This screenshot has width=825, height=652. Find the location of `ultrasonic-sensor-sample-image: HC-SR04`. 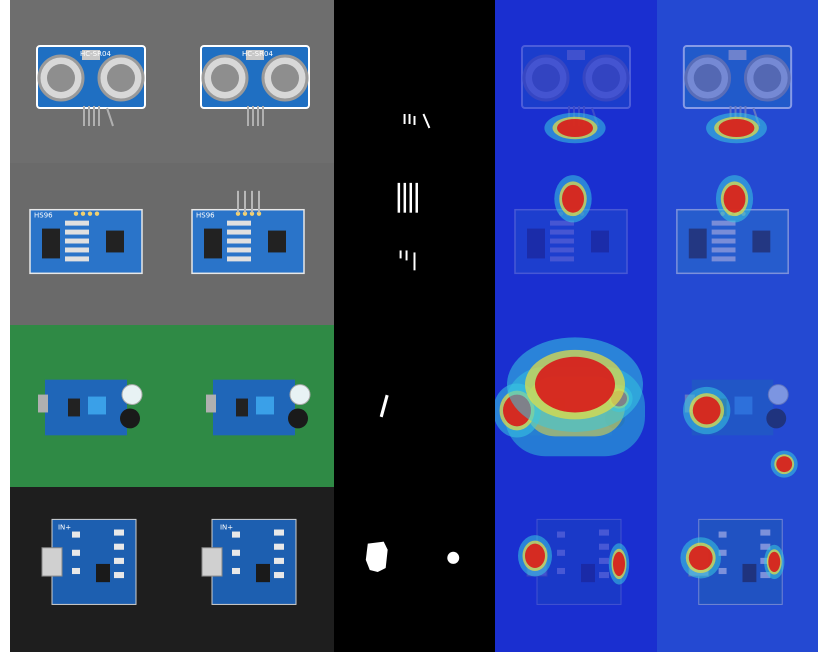

ultrasonic-sensor-sample-image: HC-SR04 is located at coordinates (253, 81).